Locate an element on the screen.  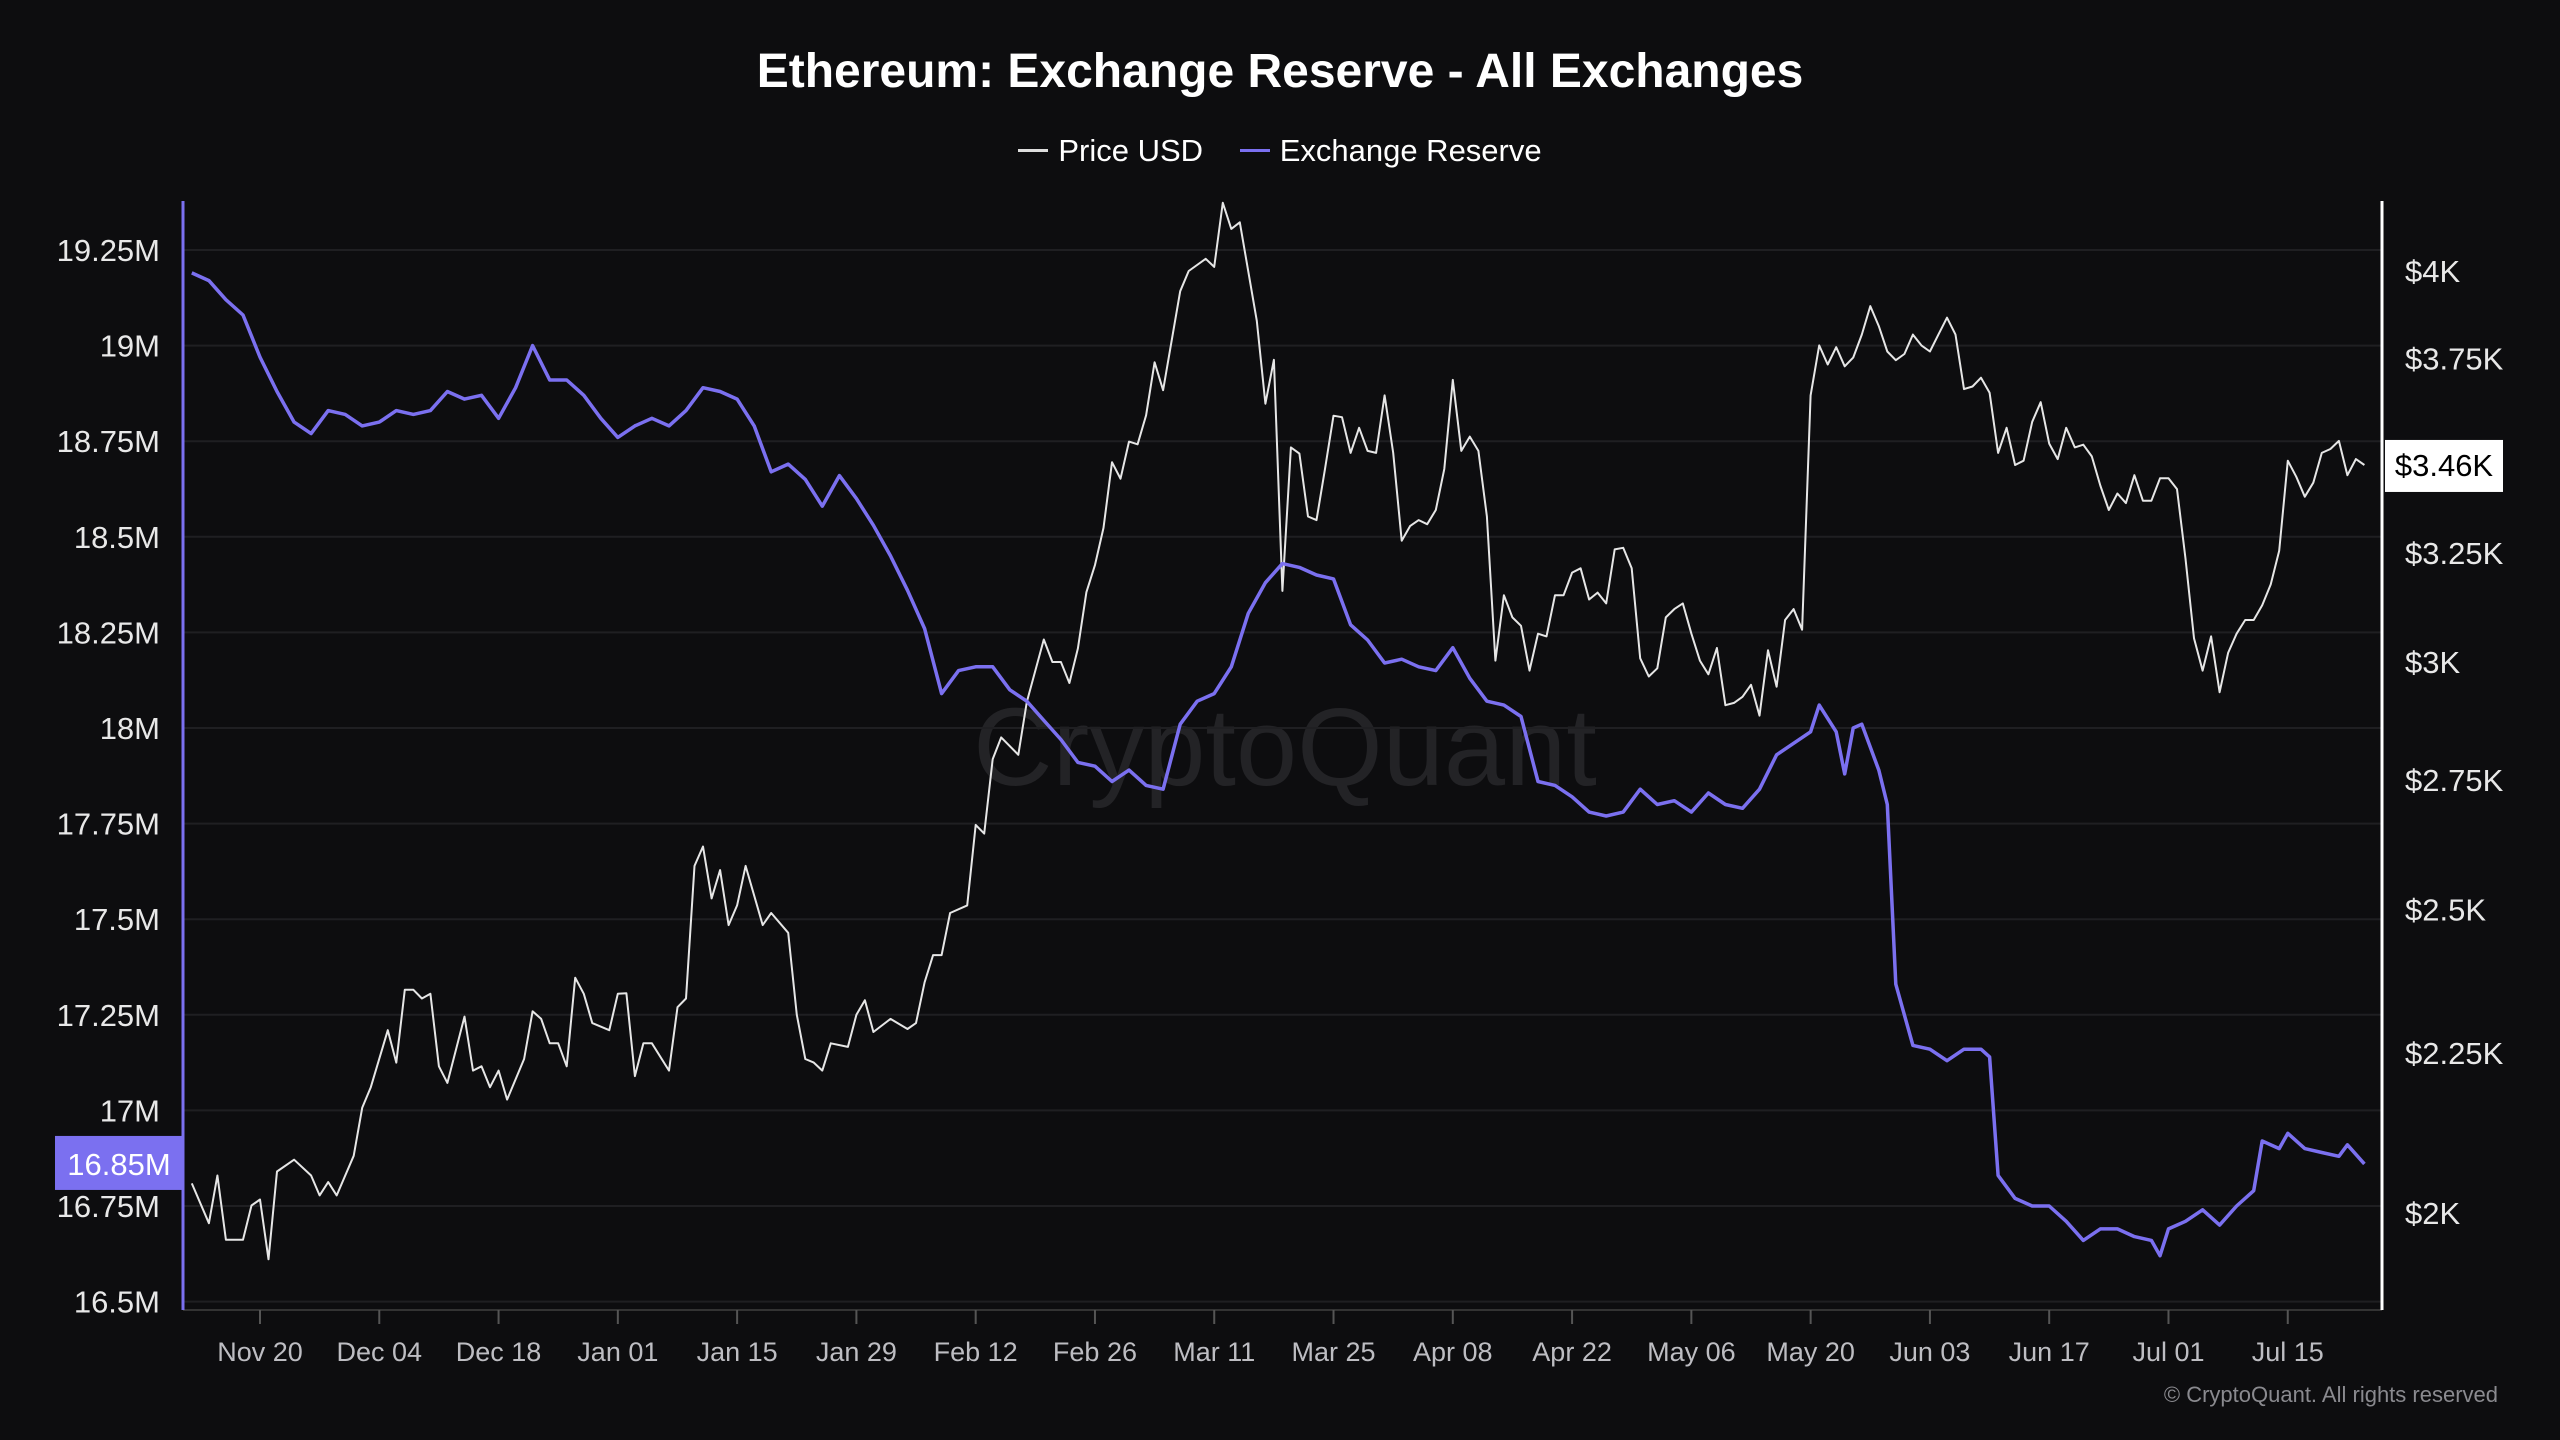
x-tick-label: Apr 22 is located at coordinates (1572, 1352).